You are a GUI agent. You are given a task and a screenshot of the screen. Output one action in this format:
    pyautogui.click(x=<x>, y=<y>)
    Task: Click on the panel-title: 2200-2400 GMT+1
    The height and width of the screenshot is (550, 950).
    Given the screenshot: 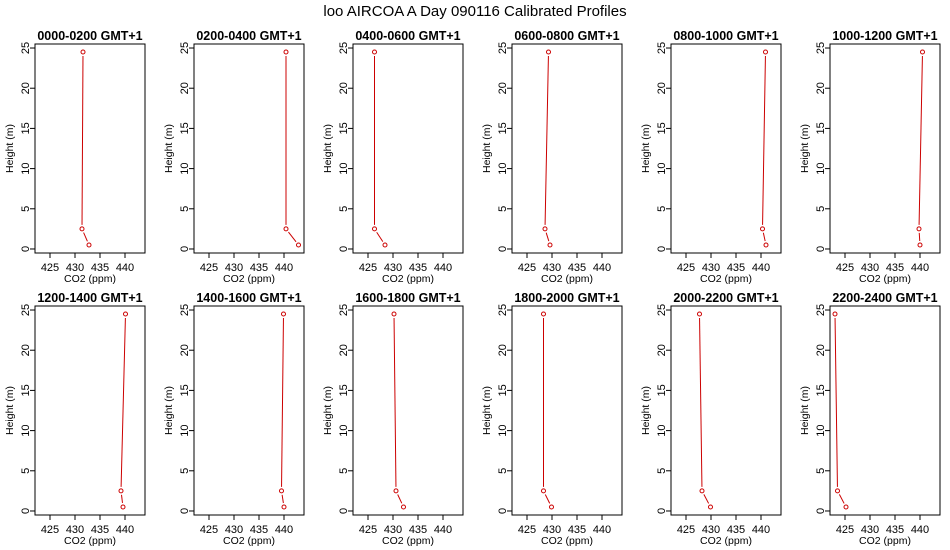 What is the action you would take?
    pyautogui.click(x=884, y=298)
    